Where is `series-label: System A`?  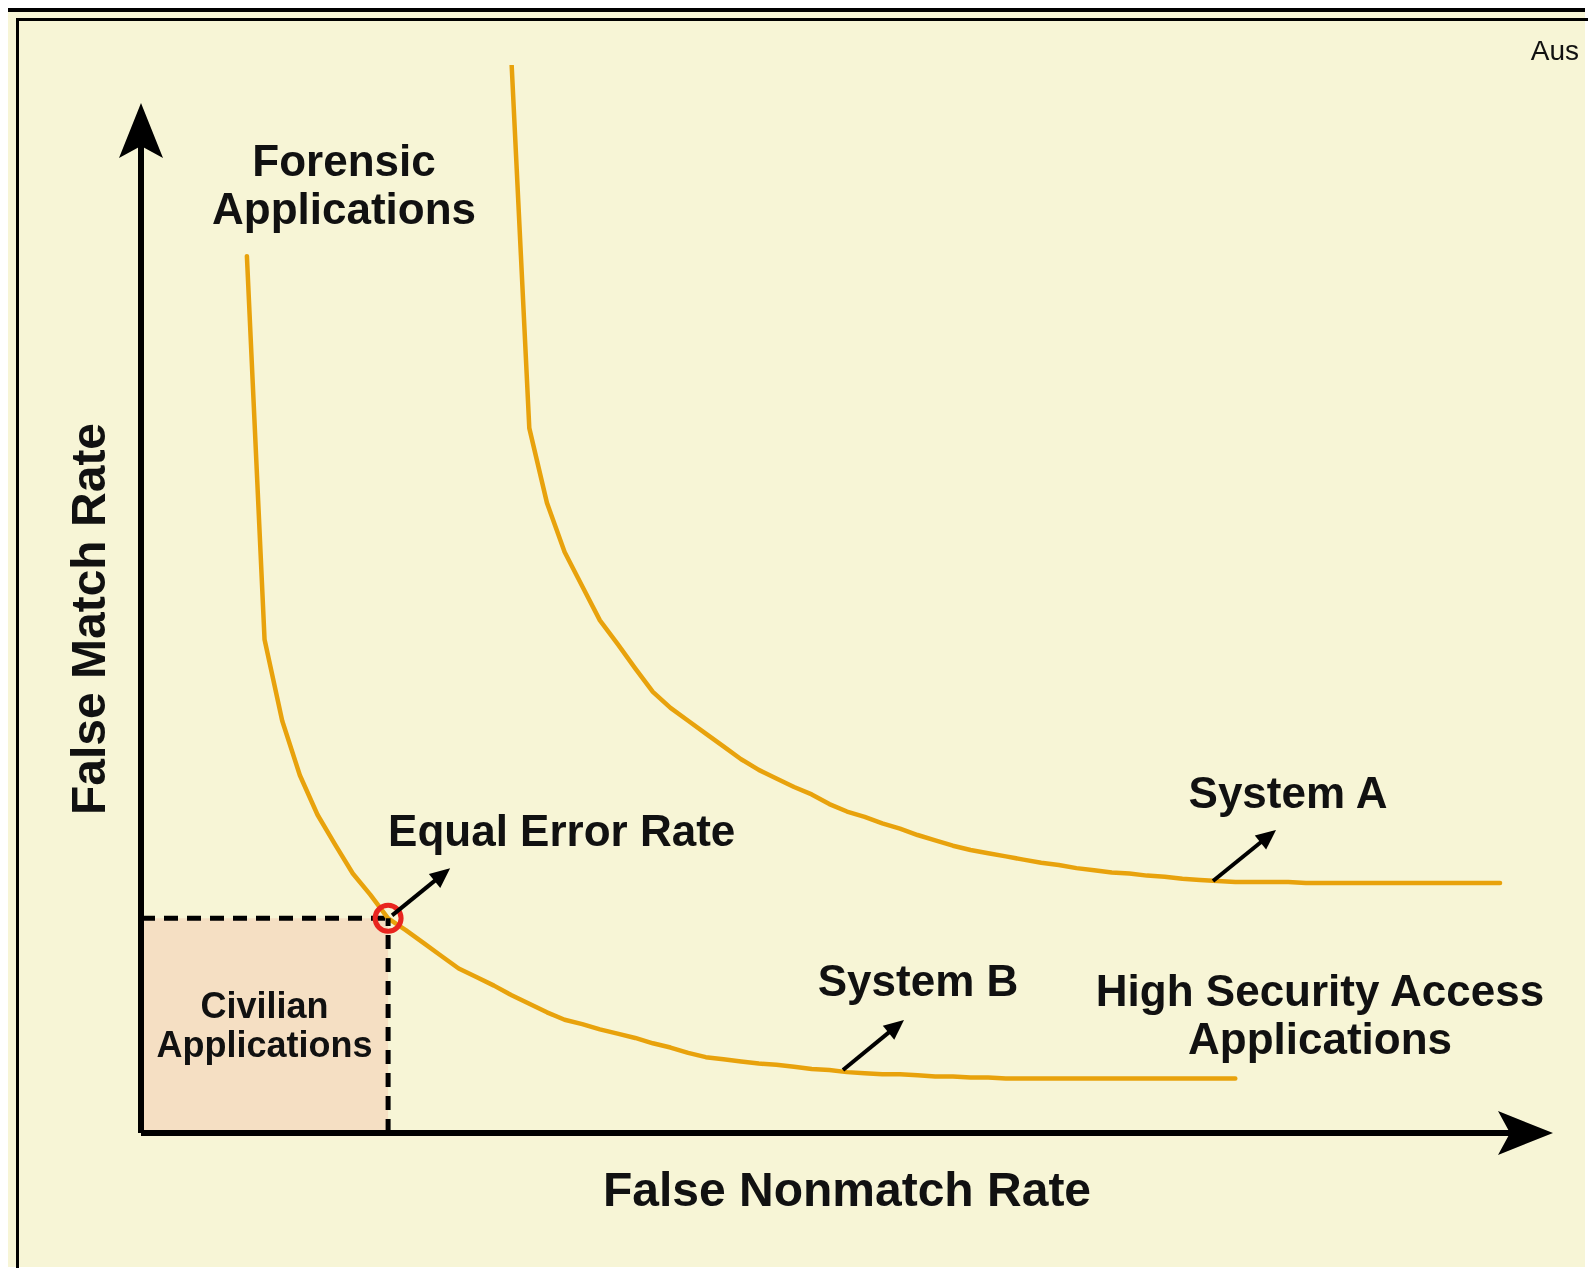 series-label: System A is located at coordinates (1288, 792).